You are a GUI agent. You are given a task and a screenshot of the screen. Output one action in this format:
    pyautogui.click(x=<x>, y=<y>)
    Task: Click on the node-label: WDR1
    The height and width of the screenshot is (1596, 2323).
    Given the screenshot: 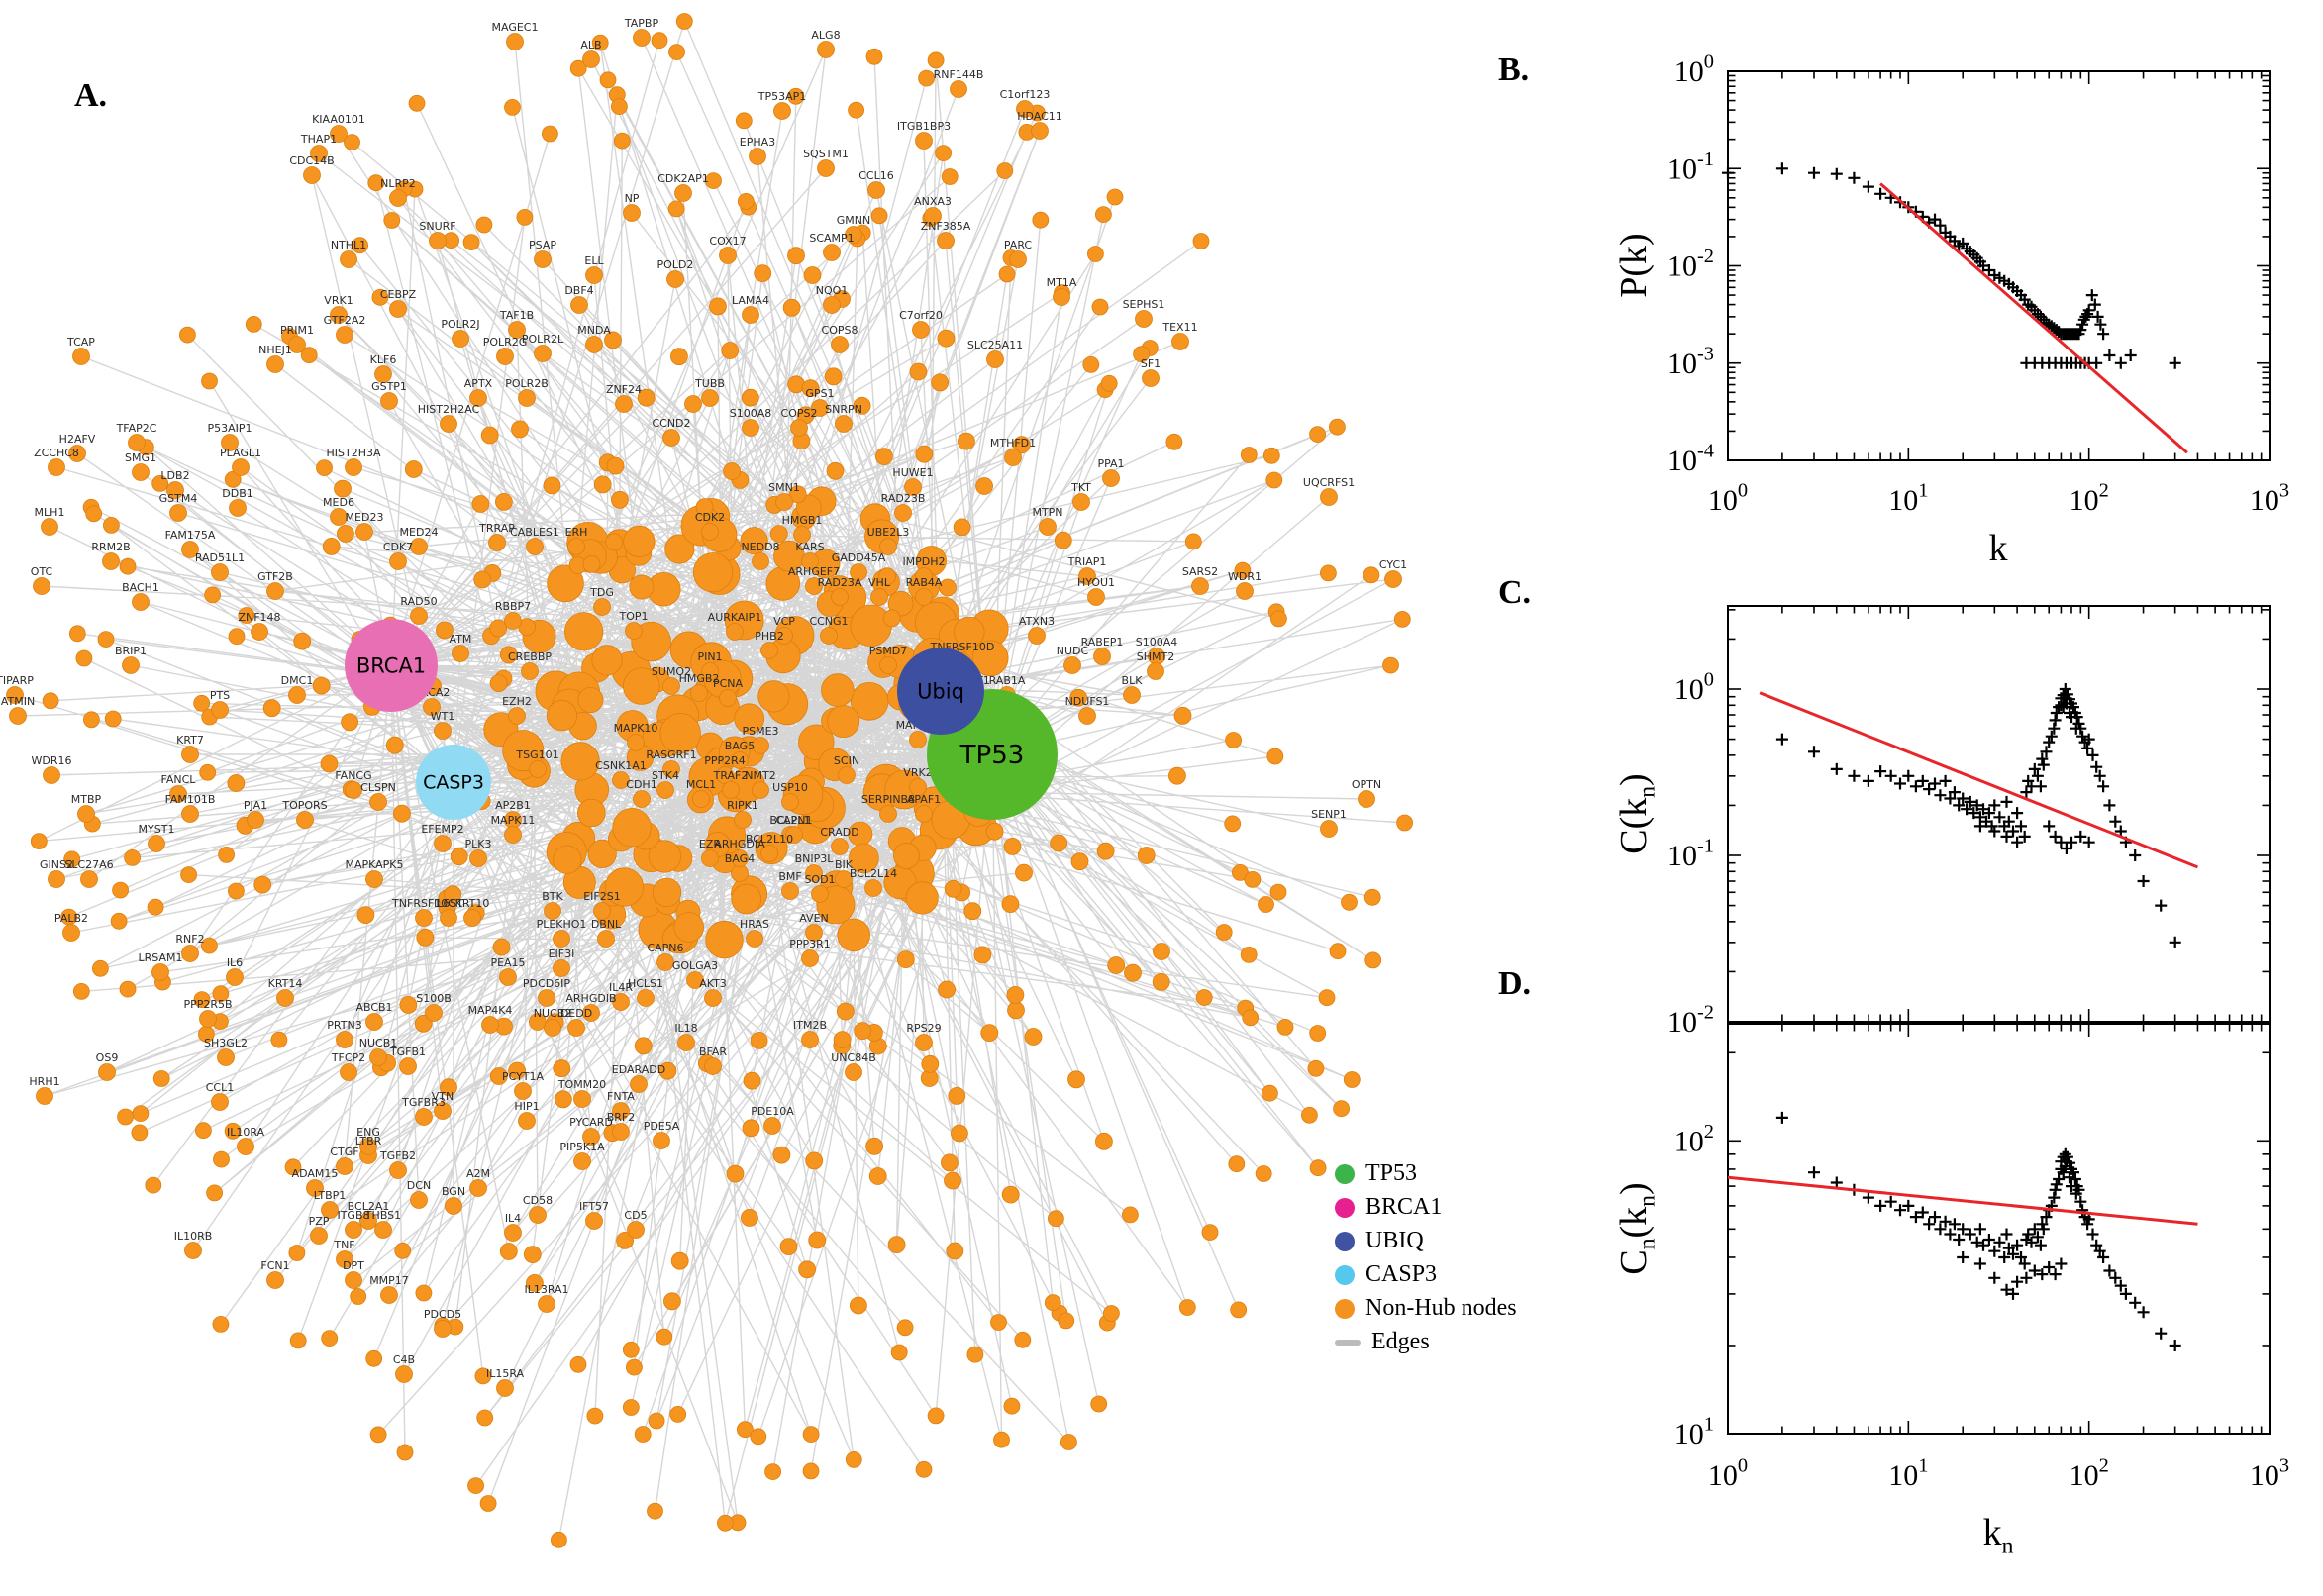 What is the action you would take?
    pyautogui.click(x=1245, y=576)
    